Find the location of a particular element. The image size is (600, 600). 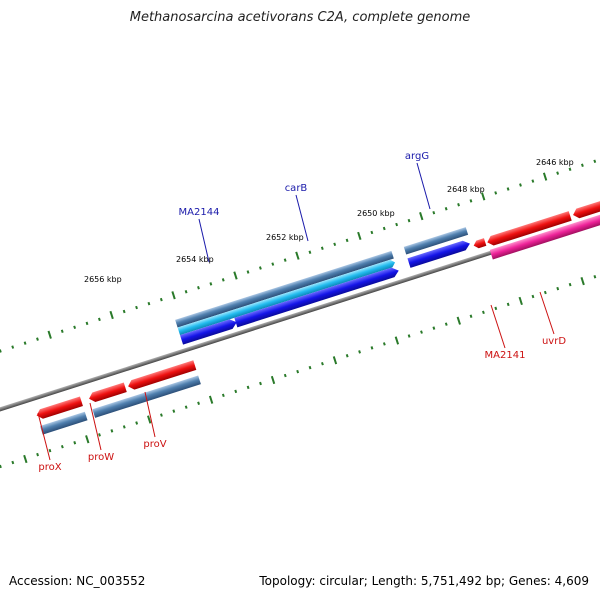

cds-prox is located at coordinates (59, 408).